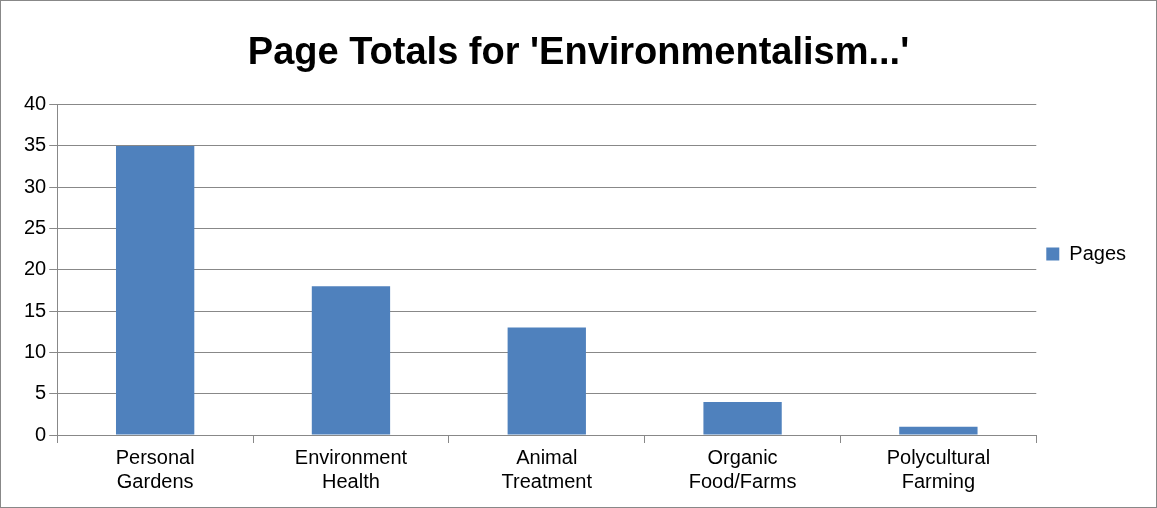 This screenshot has width=1157, height=508. Describe the element at coordinates (41, 392) in the screenshot. I see `y-tick-label: 5` at that location.